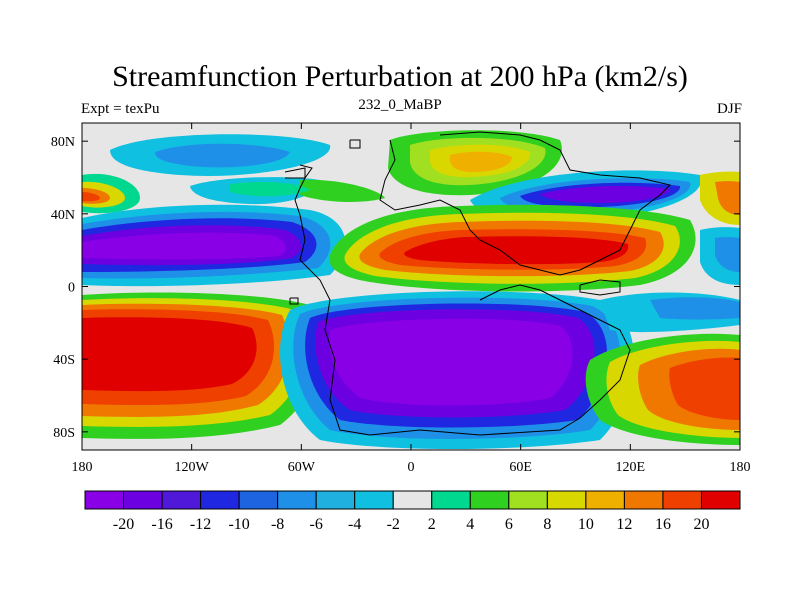 This screenshot has height=600, width=800. What do you see at coordinates (729, 109) in the screenshot?
I see `season-label: DJF` at bounding box center [729, 109].